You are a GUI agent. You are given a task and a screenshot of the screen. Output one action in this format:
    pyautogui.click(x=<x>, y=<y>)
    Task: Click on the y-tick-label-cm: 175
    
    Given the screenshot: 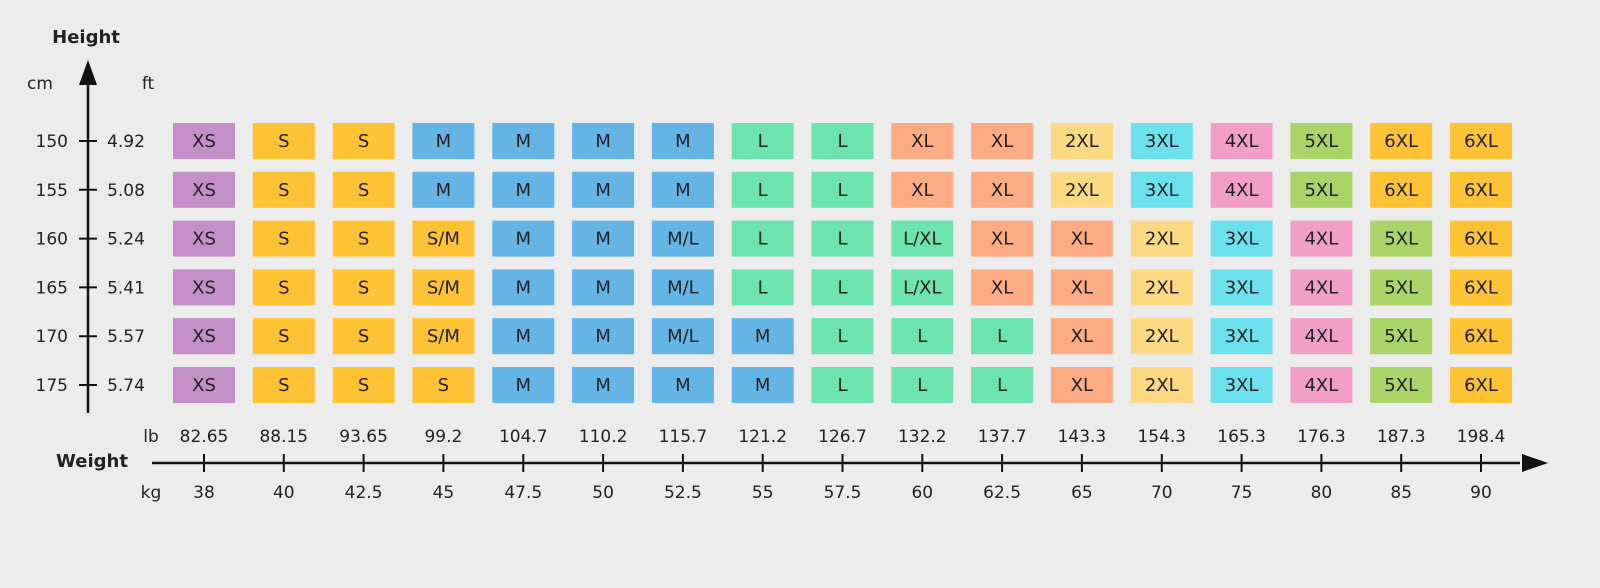 What is the action you would take?
    pyautogui.click(x=52, y=386)
    